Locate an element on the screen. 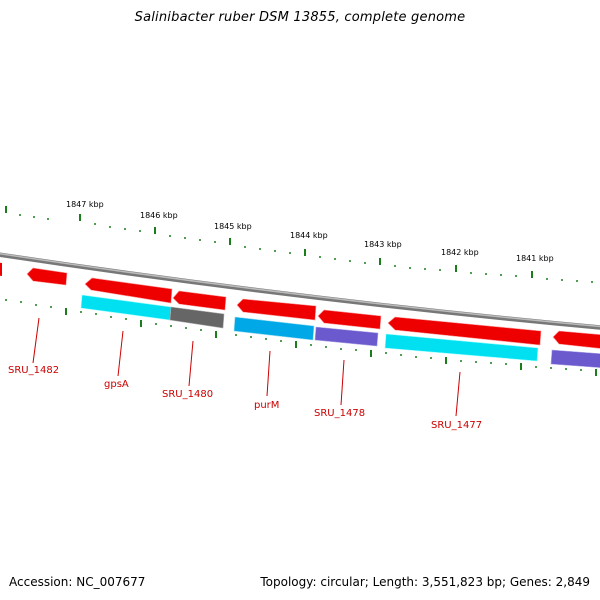 The image size is (600, 600). label-leaders is located at coordinates (246, 367).